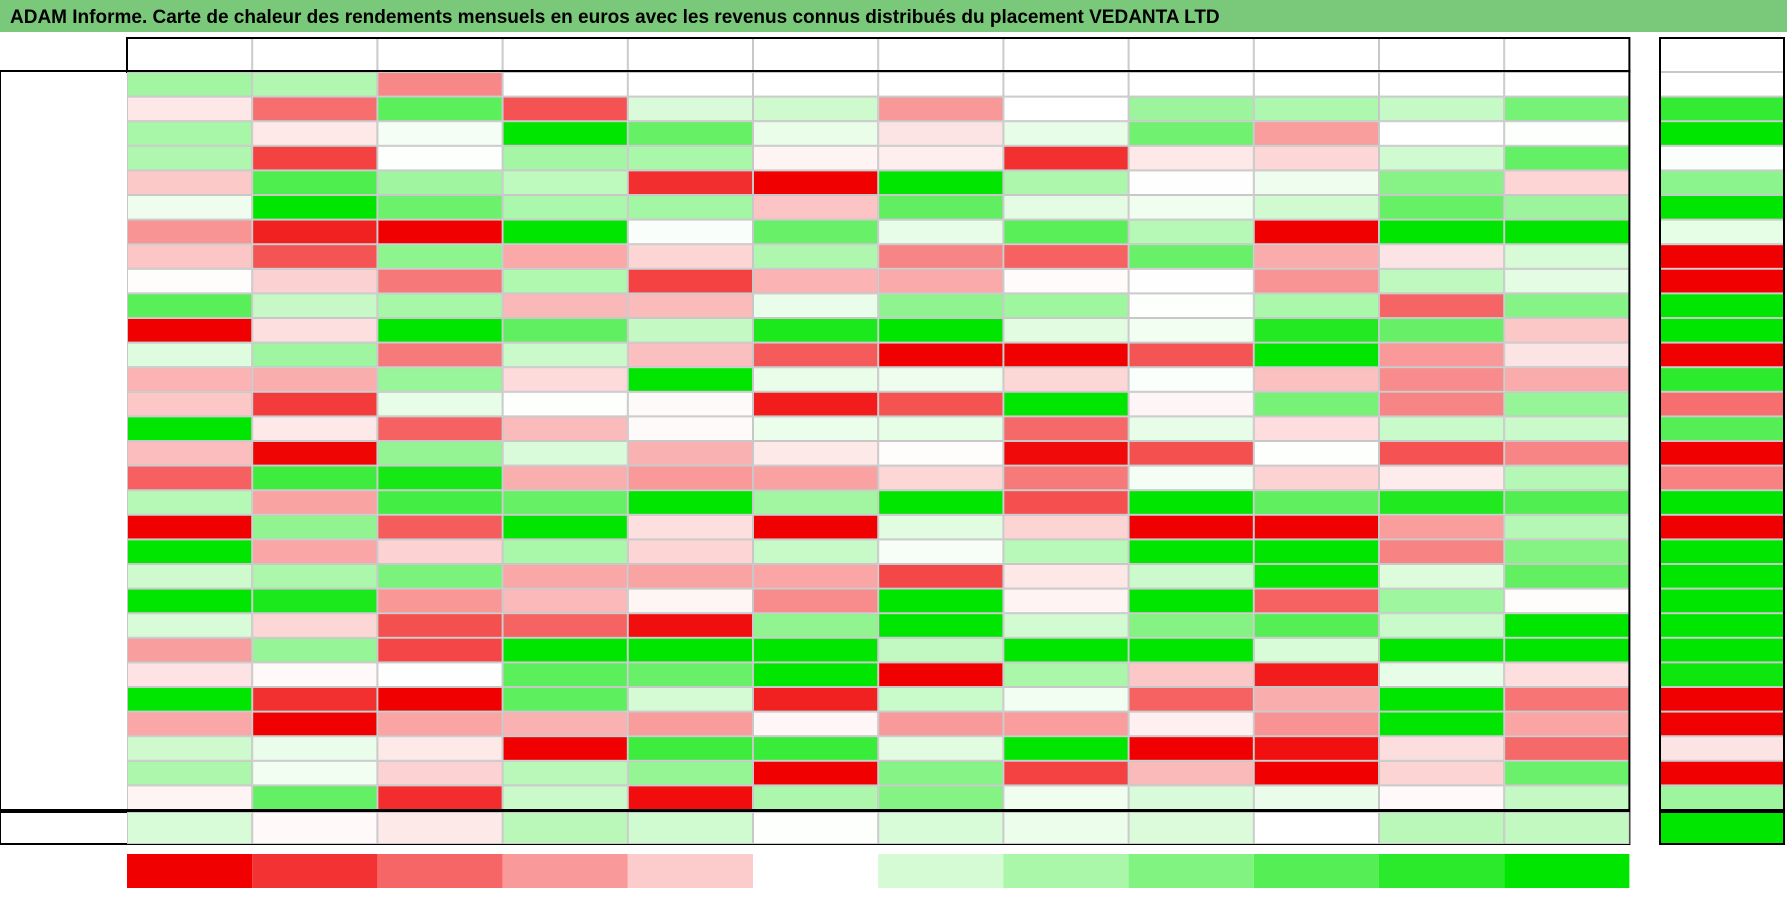 The height and width of the screenshot is (912, 1787). I want to click on title-bar, so click(893, 16).